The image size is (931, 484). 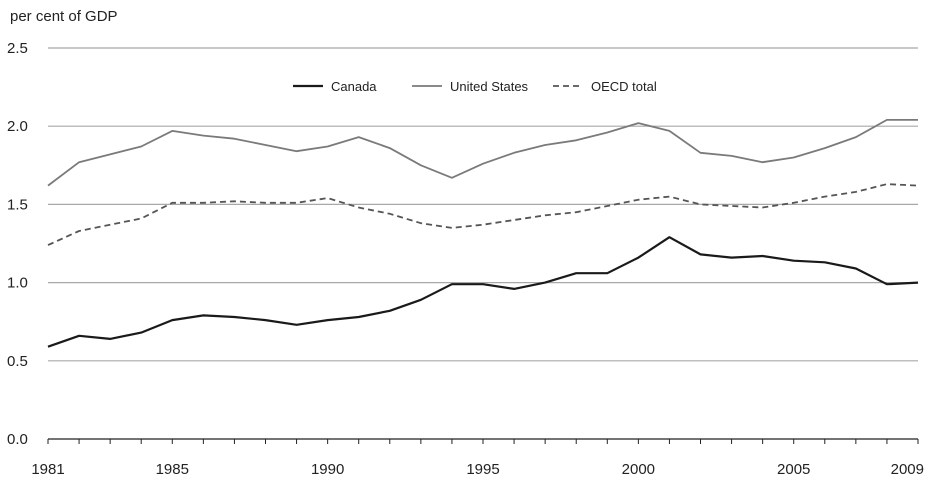 What do you see at coordinates (624, 86) in the screenshot?
I see `legend-label-oecd-total: OECD total` at bounding box center [624, 86].